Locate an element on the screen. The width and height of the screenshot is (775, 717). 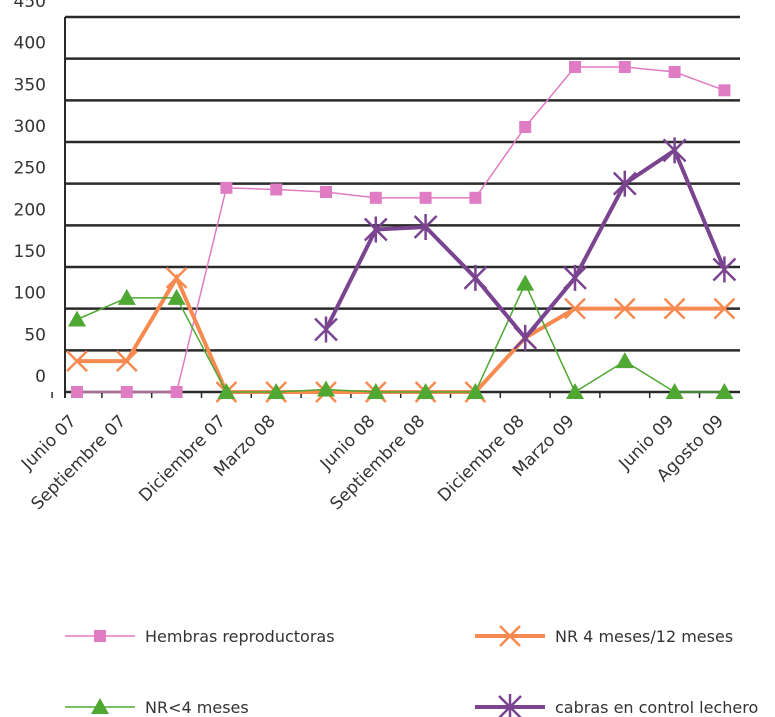
y-tick-label: 450 is located at coordinates (30, 6).